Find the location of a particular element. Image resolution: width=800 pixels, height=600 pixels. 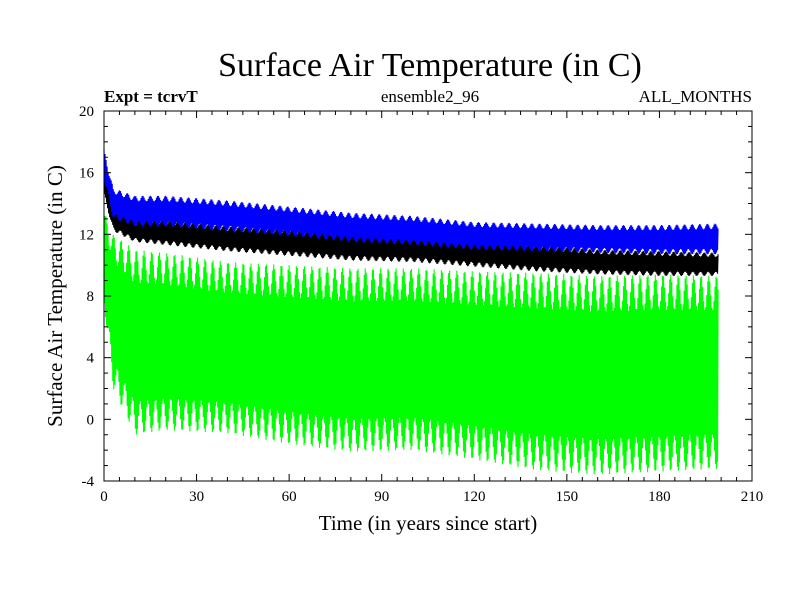

ensemble-label: ensemble2_96 is located at coordinates (430, 96).